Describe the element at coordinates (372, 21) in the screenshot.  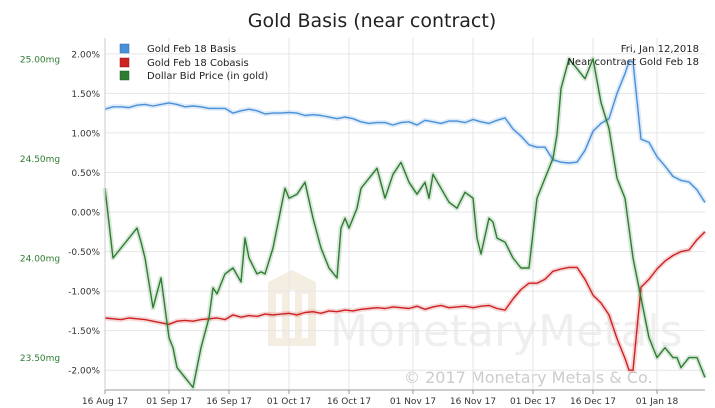
I see `chart-title: Gold Basis (near contract)` at that location.